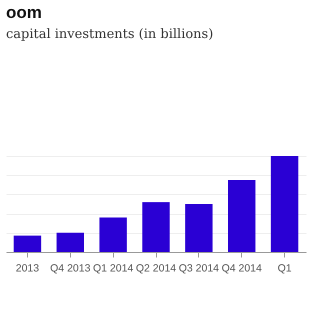 This screenshot has width=320, height=320. Describe the element at coordinates (156, 268) in the screenshot. I see `x-tick-label: Q2 2014` at that location.